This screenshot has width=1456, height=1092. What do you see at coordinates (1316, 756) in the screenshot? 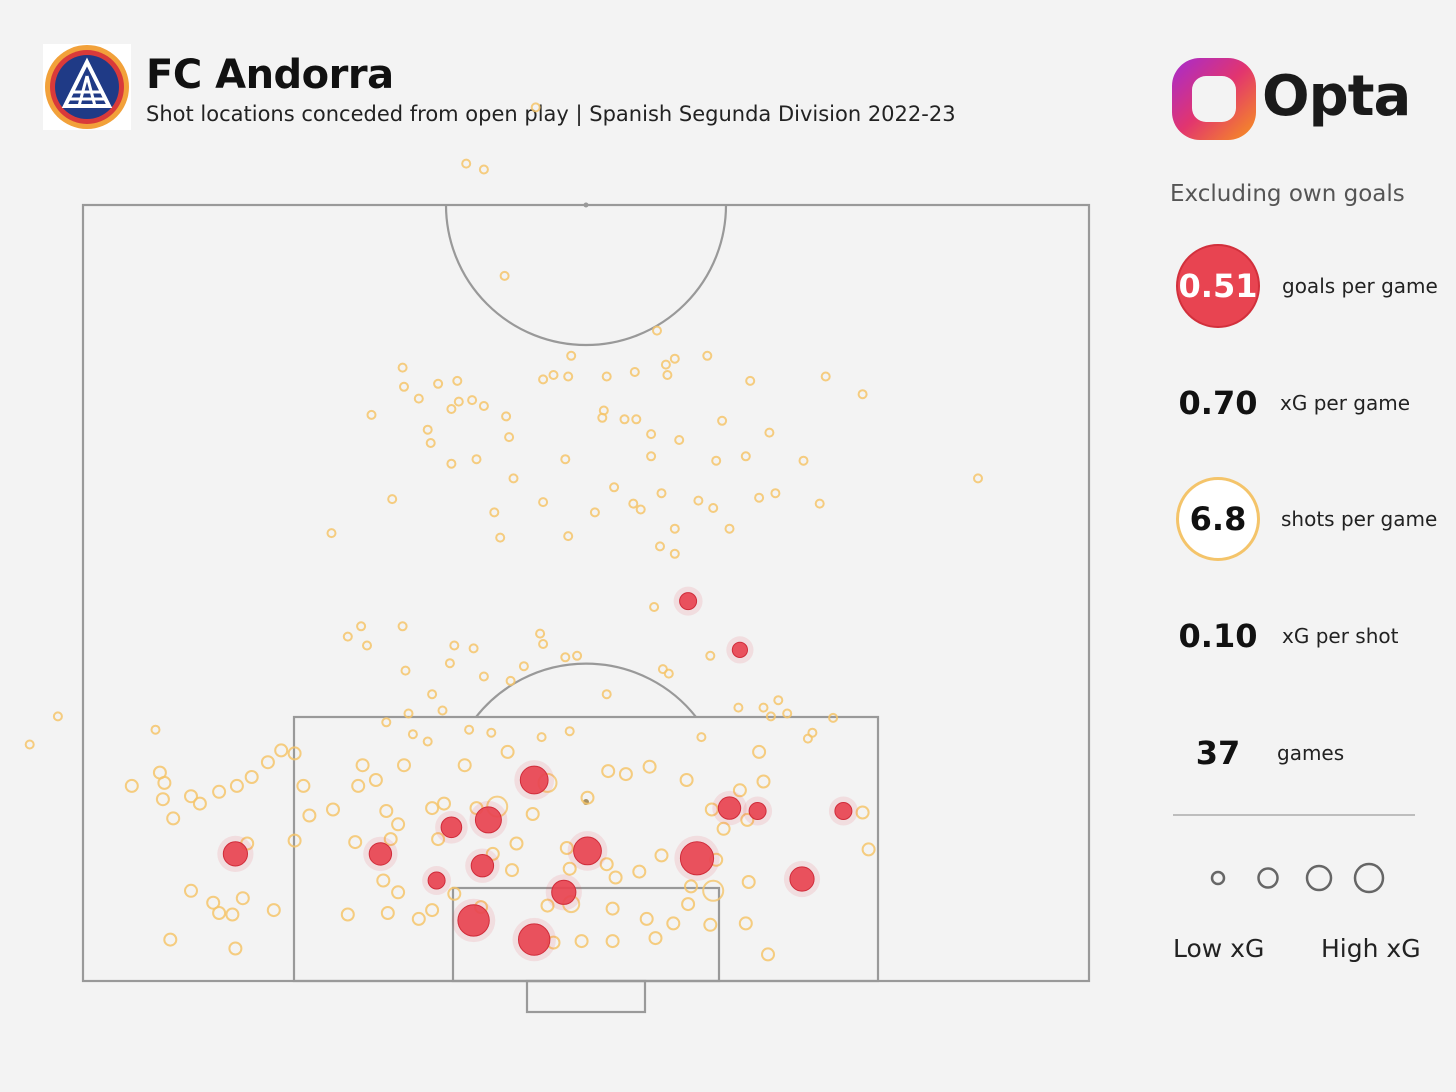
I see `stat-games: 37 games` at bounding box center [1316, 756].